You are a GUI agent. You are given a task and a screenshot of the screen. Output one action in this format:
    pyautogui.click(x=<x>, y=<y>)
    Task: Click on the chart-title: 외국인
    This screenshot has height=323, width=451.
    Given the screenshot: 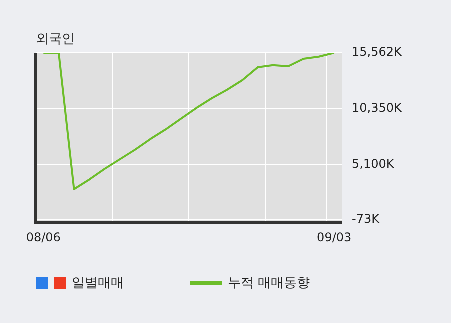 What is the action you would take?
    pyautogui.click(x=55, y=39)
    